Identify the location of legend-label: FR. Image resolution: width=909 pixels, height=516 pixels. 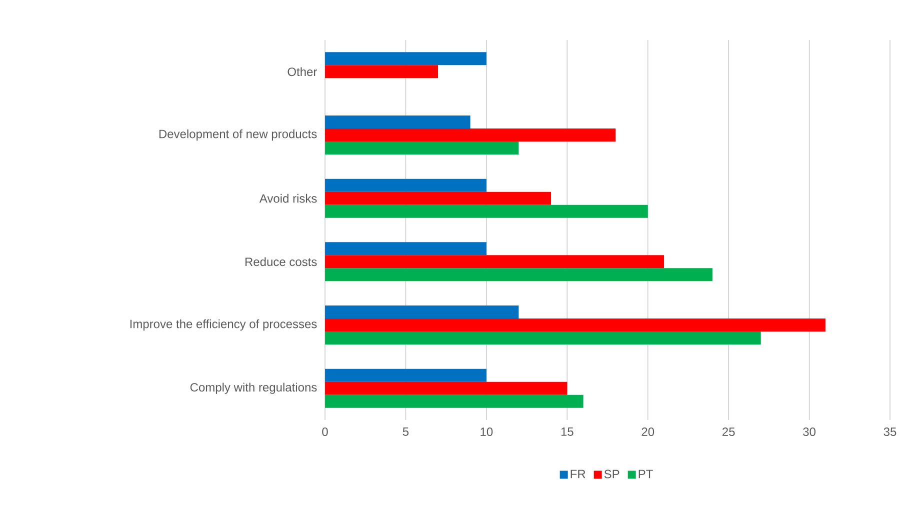
(578, 474).